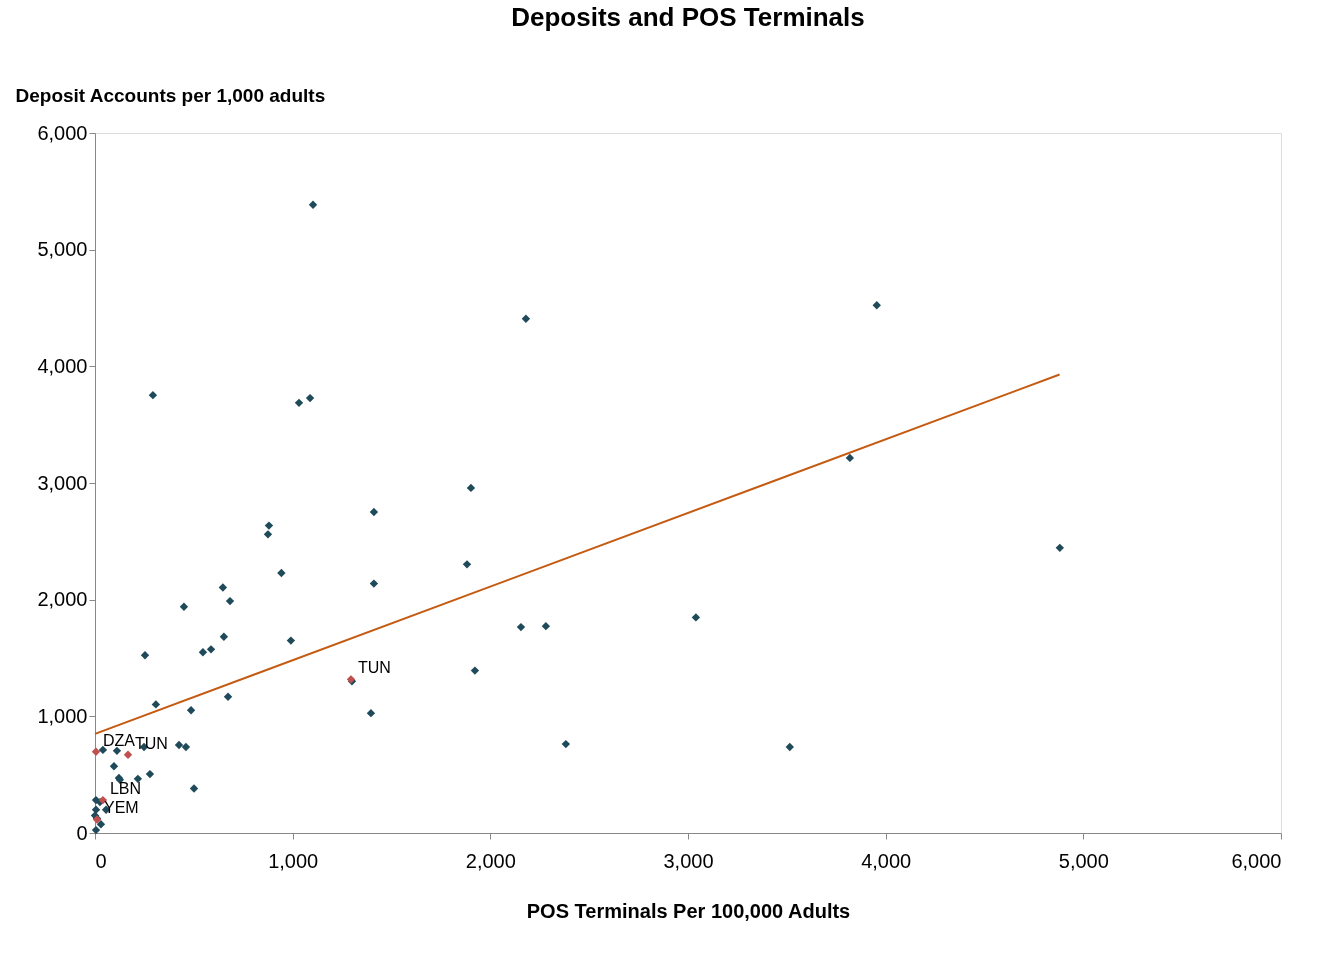 The image size is (1324, 960). What do you see at coordinates (293, 860) in the screenshot?
I see `x-tick-label: 1,000` at bounding box center [293, 860].